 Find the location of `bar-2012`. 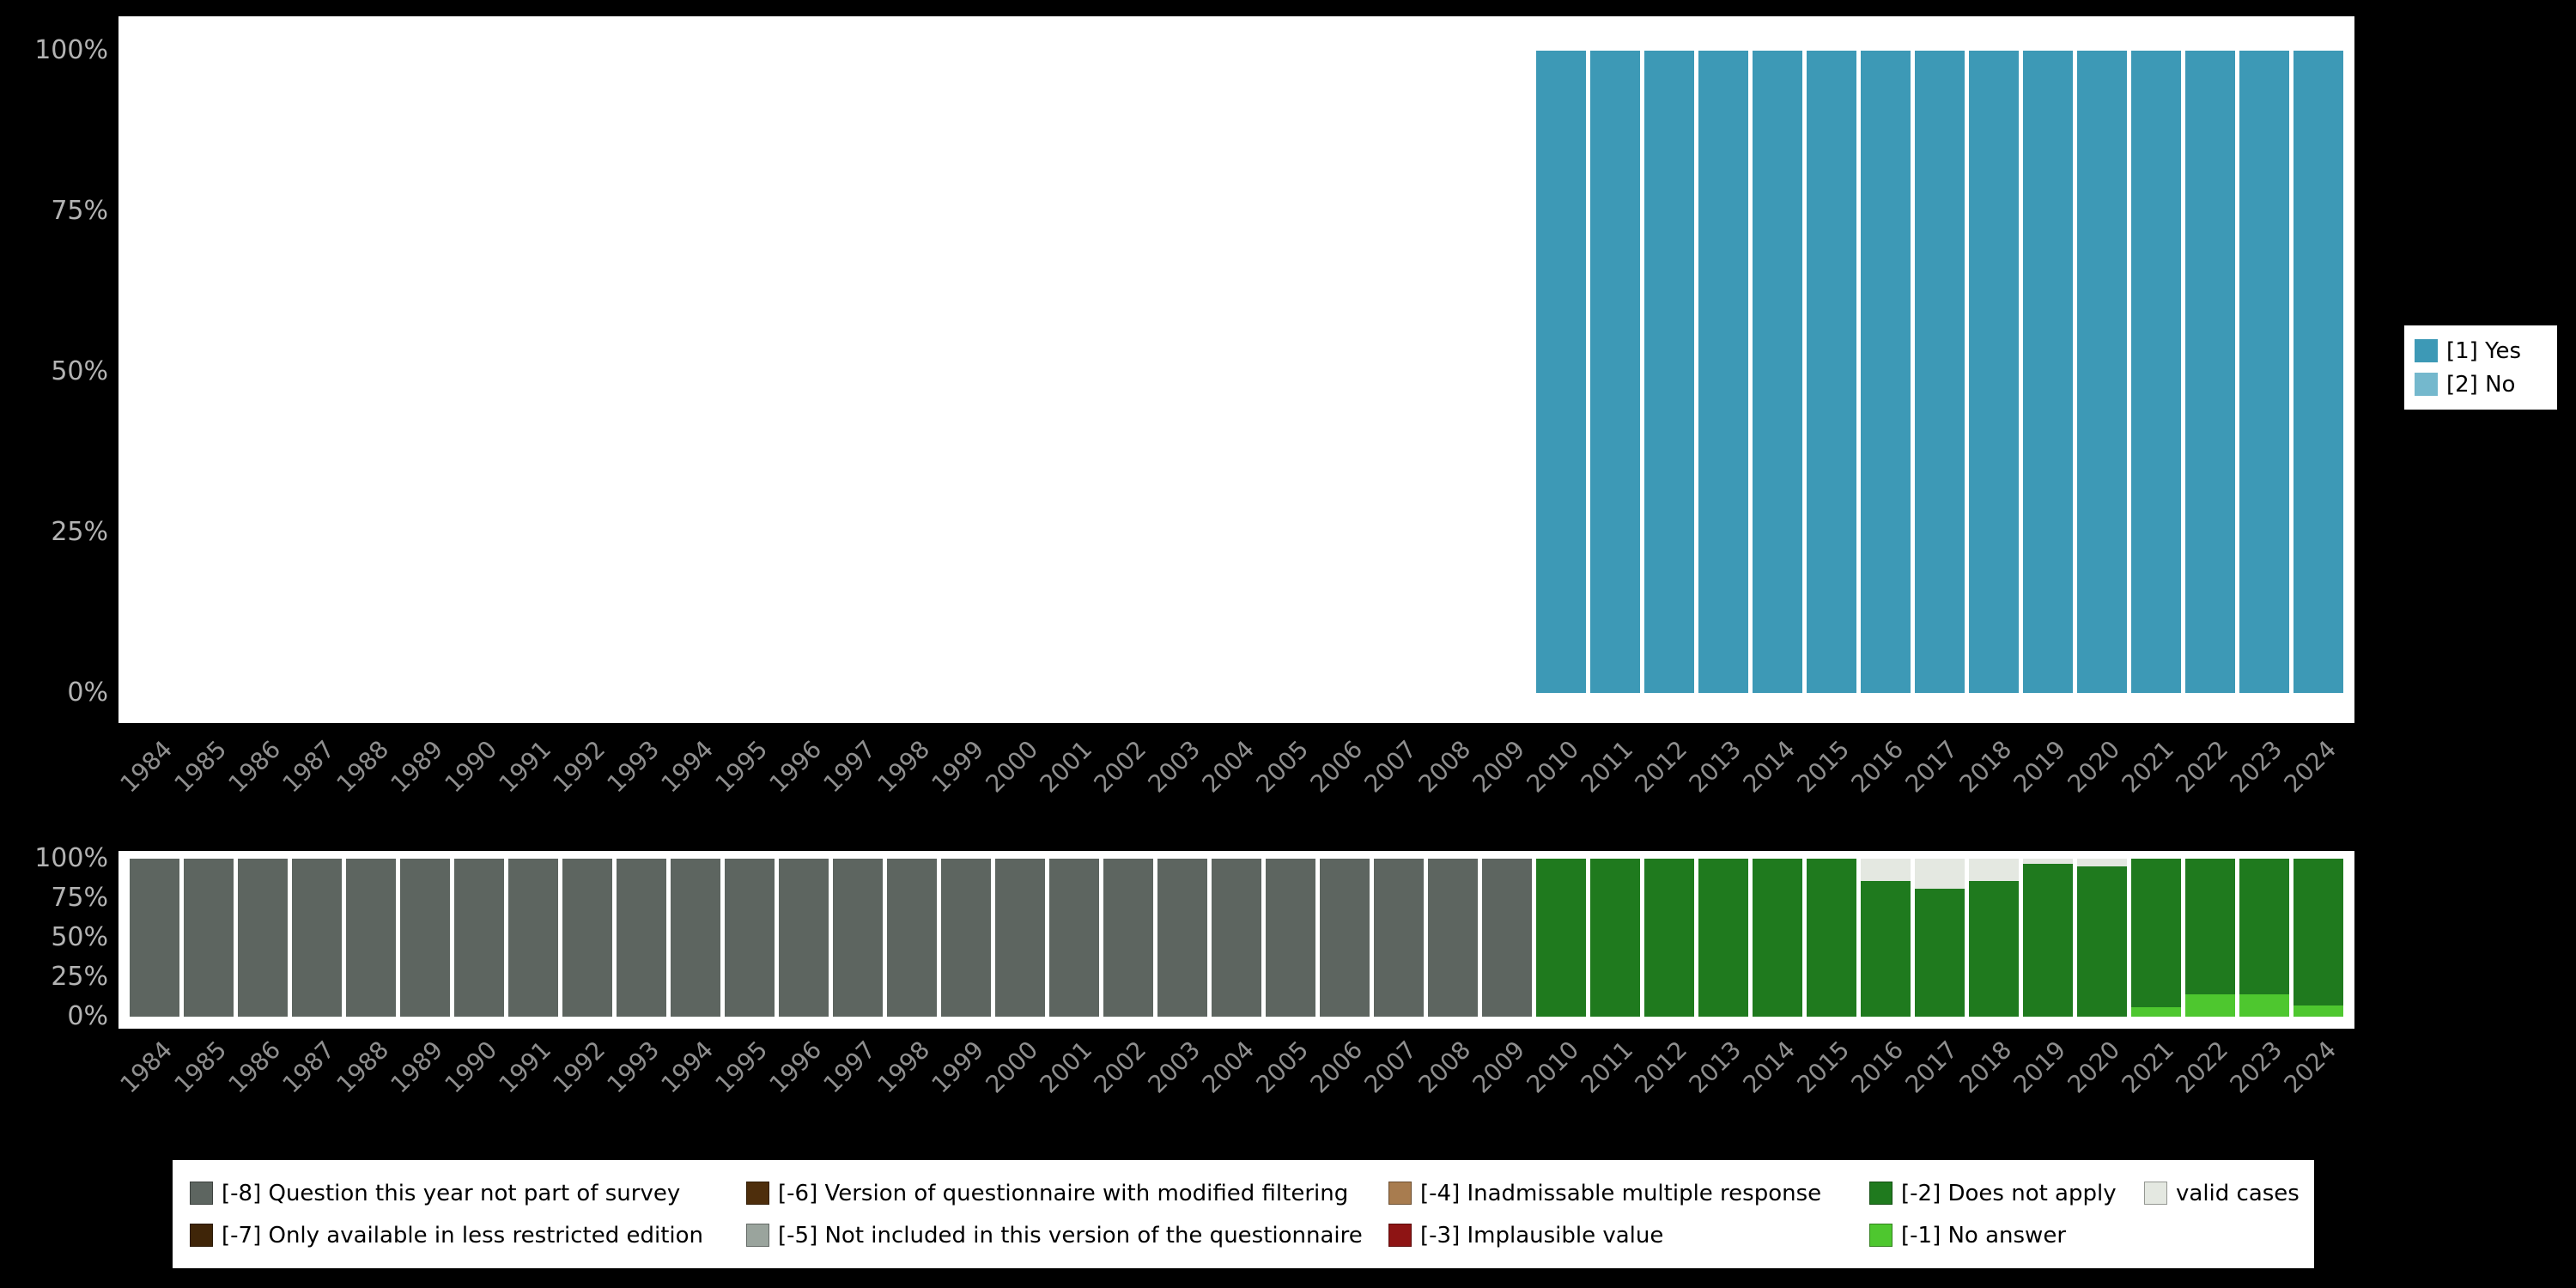

bar-2012 is located at coordinates (1670, 372).